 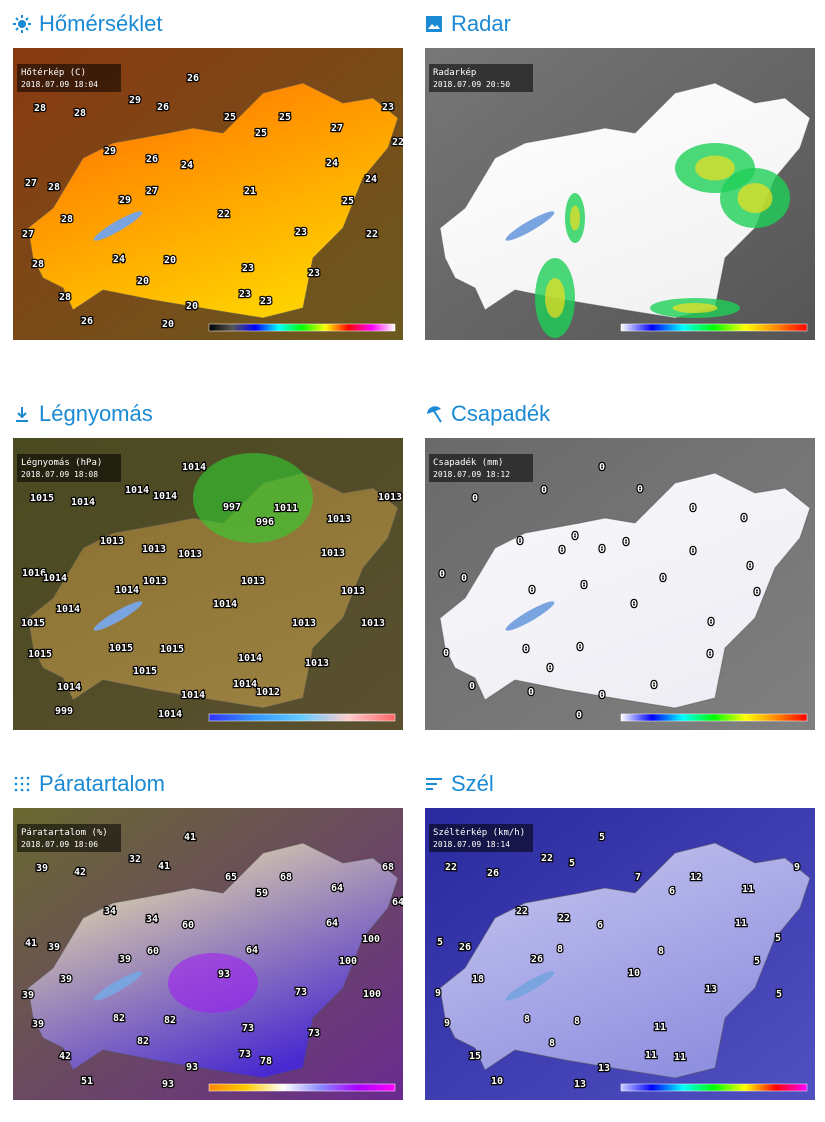 What do you see at coordinates (232, 507) in the screenshot?
I see `station-value: 997` at bounding box center [232, 507].